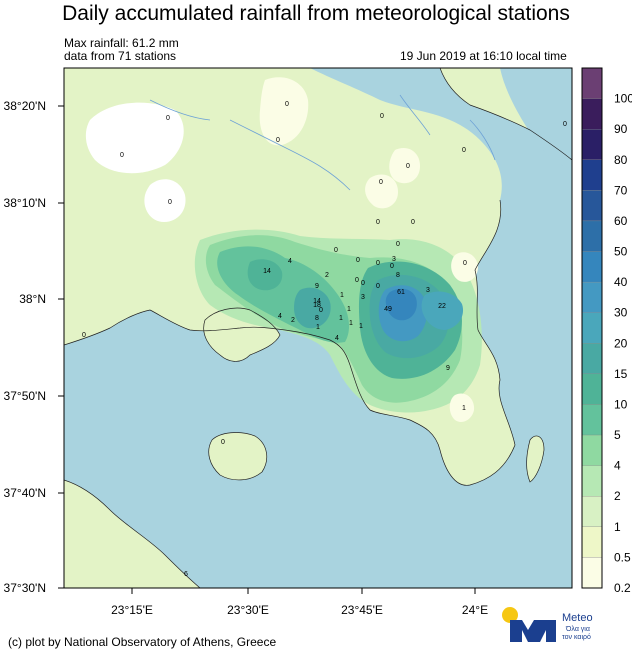 The width and height of the screenshot is (632, 650). Describe the element at coordinates (284, 111) in the screenshot. I see `dry-zone-north` at that location.